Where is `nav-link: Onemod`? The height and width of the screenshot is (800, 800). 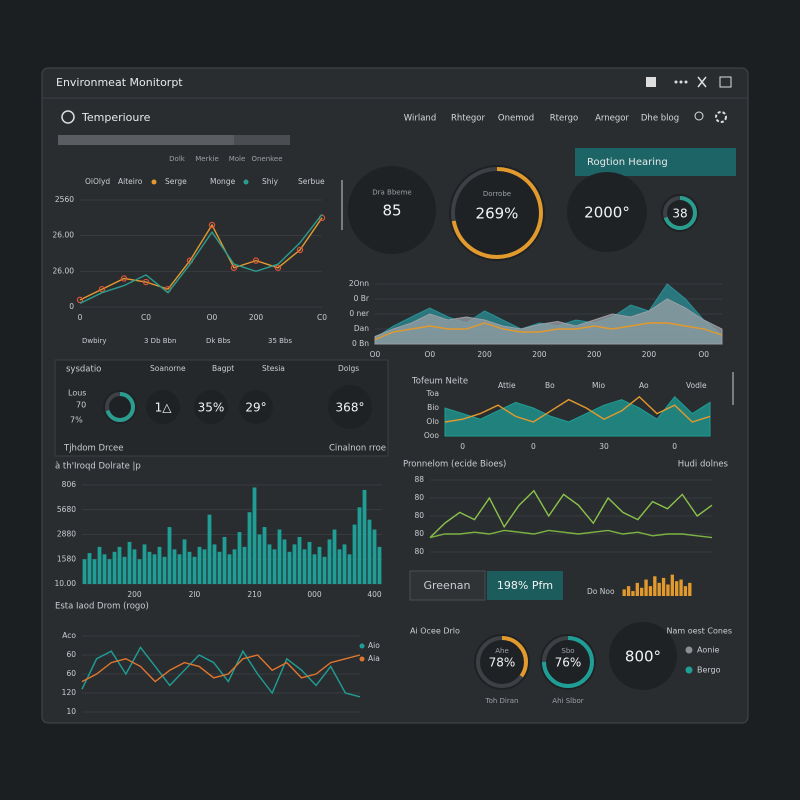 nav-link: Onemod is located at coordinates (516, 119).